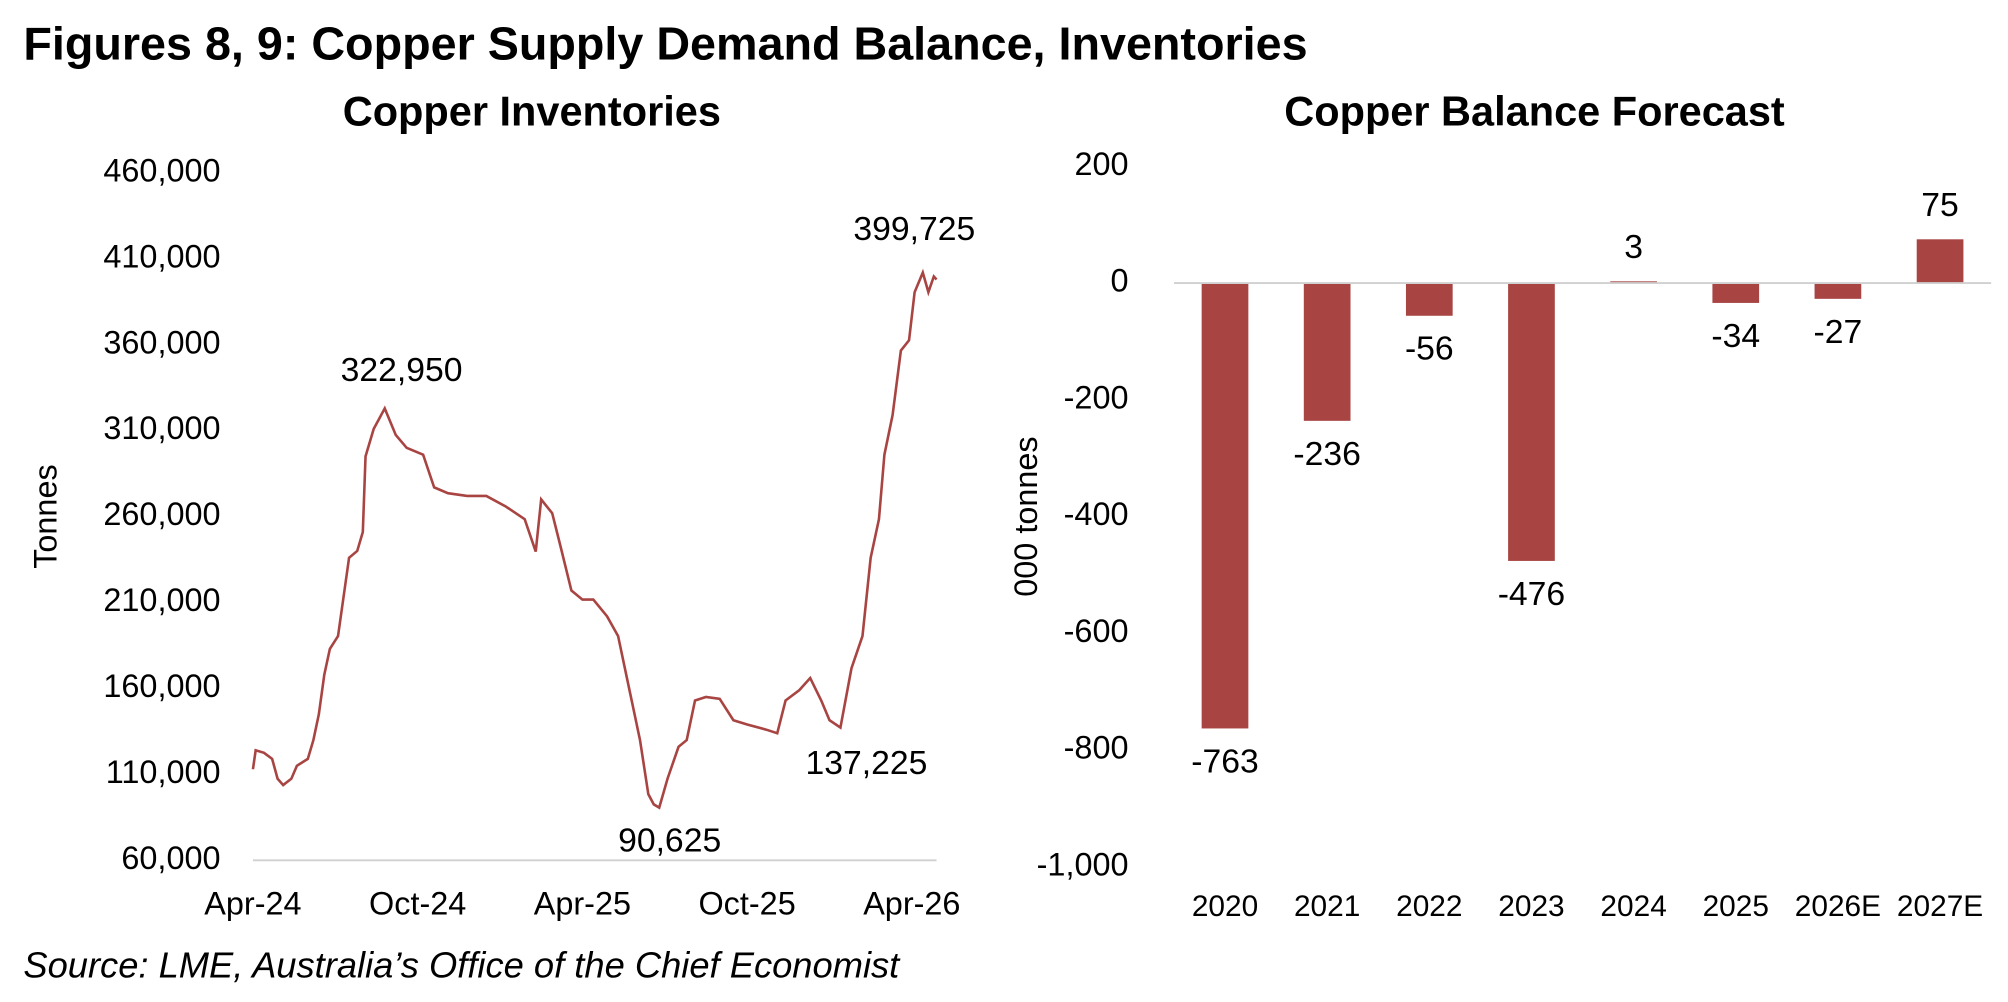 Image resolution: width=2008 pixels, height=1002 pixels. What do you see at coordinates (1633, 906) in the screenshot?
I see `x-tick-label: 2024` at bounding box center [1633, 906].